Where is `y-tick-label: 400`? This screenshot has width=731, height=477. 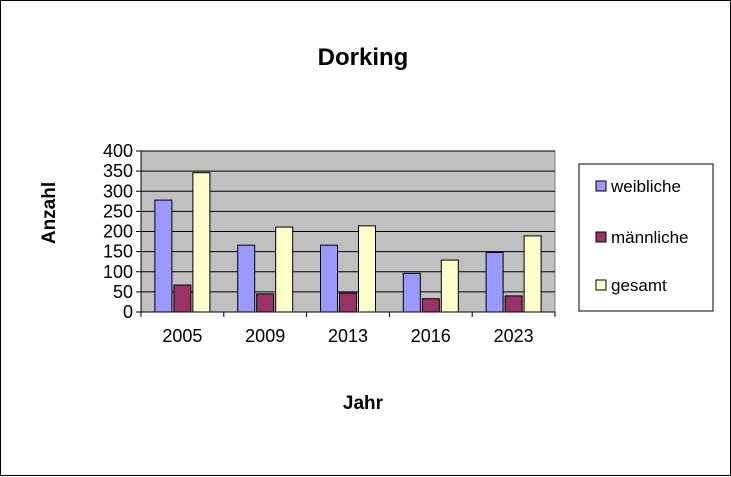
y-tick-label: 400 is located at coordinates (118, 151).